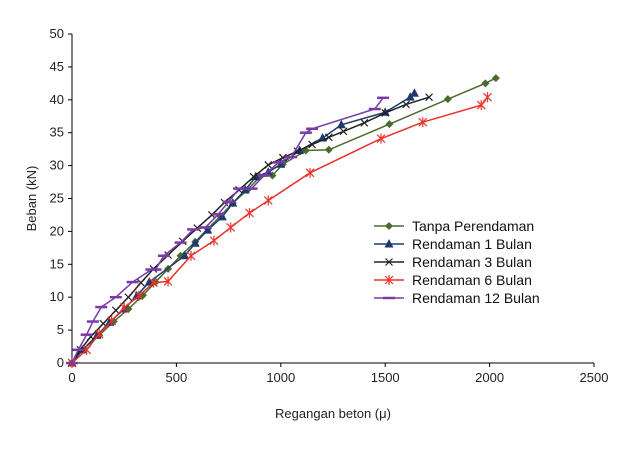 The width and height of the screenshot is (640, 456). What do you see at coordinates (472, 262) in the screenshot?
I see `legend-label: Rendaman 3 Bulan` at bounding box center [472, 262].